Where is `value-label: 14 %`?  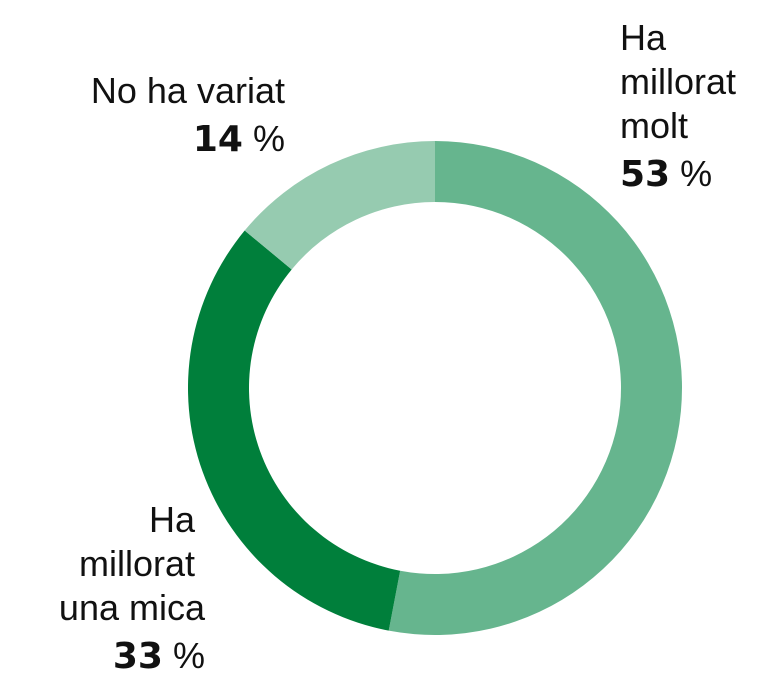
value-label: 14 % is located at coordinates (239, 139).